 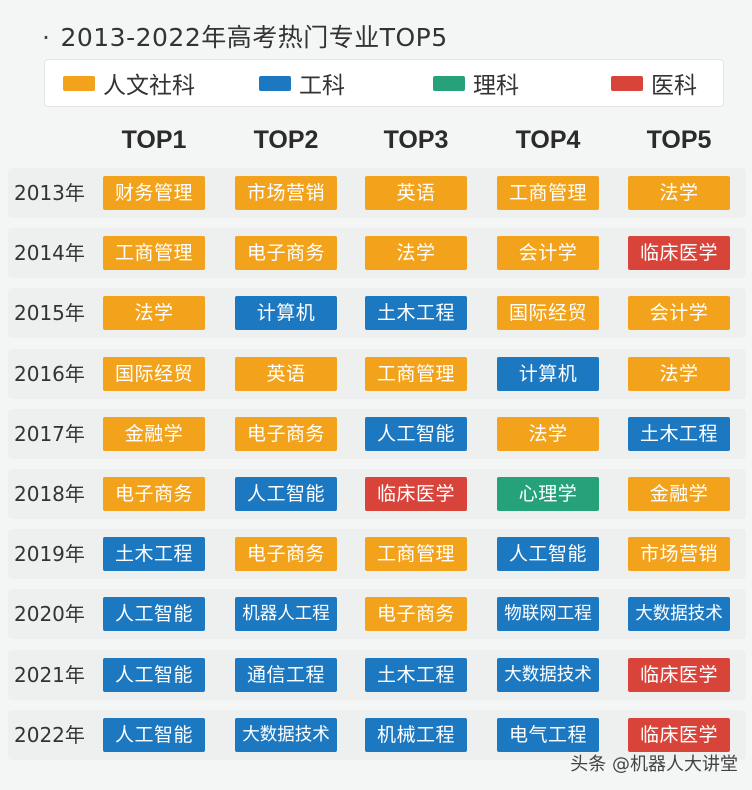 I want to click on chart-title: · 2013-2022年高考热门专业TOP5, so click(x=245, y=36).